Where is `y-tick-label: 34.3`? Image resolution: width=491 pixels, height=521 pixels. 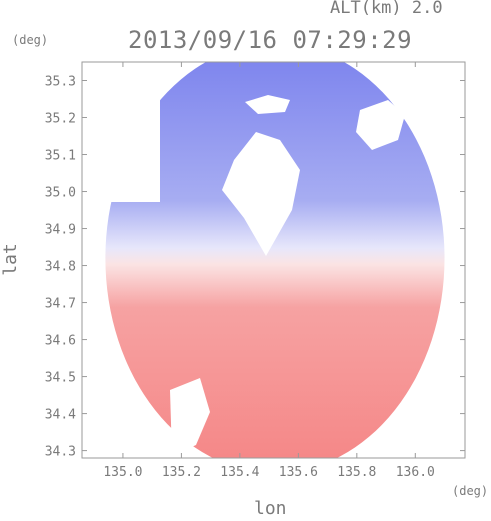 y-tick-label: 34.3 is located at coordinates (60, 452).